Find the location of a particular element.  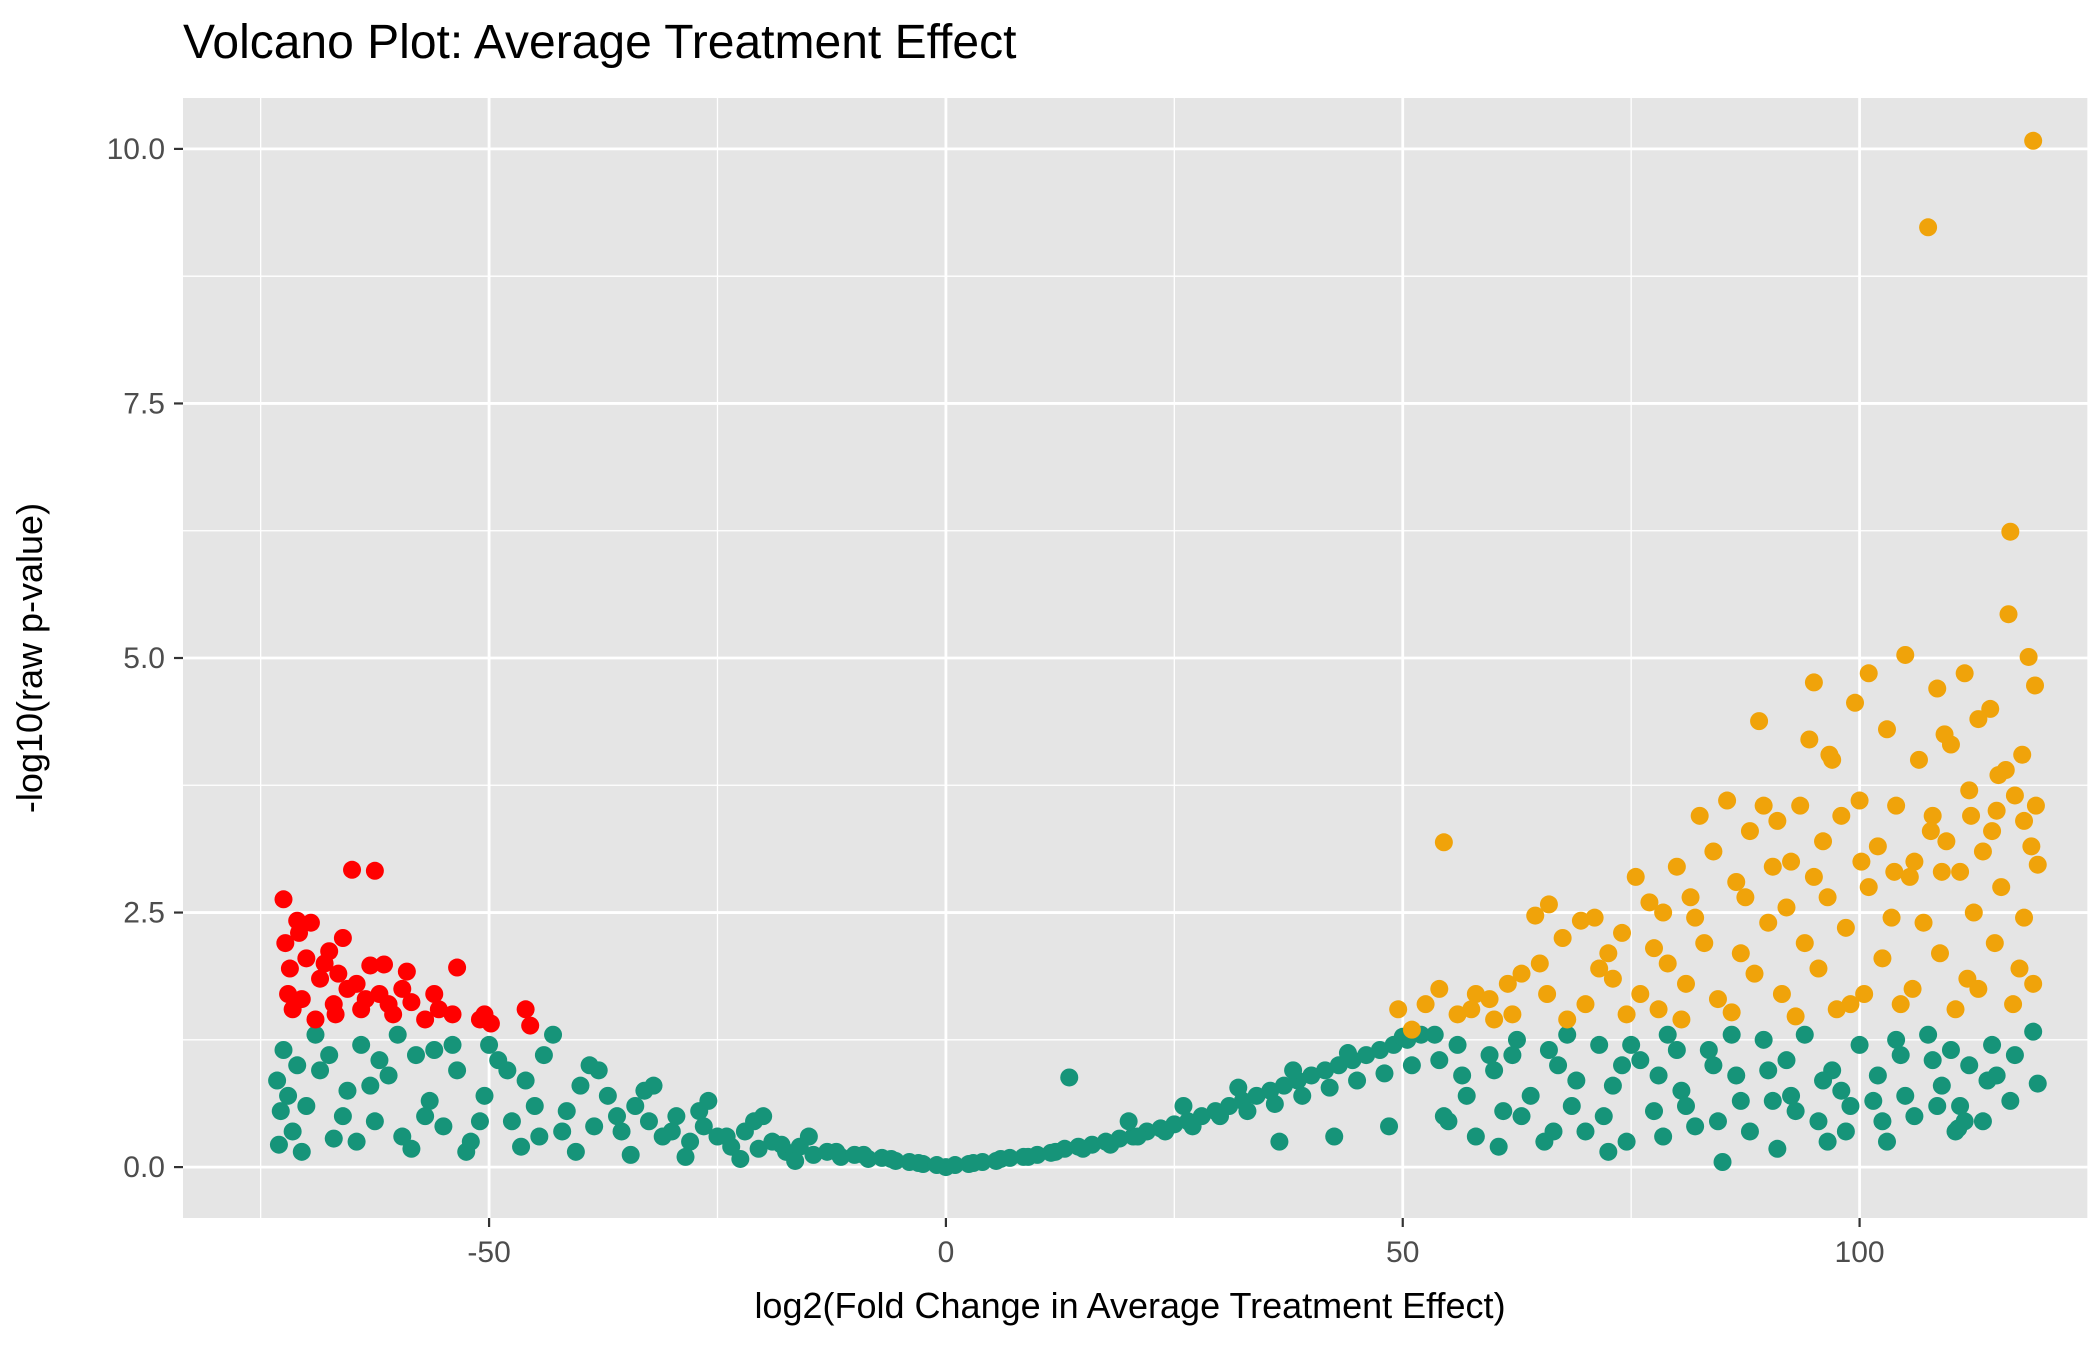

x-tick-label: -50 is located at coordinates (488, 1252).